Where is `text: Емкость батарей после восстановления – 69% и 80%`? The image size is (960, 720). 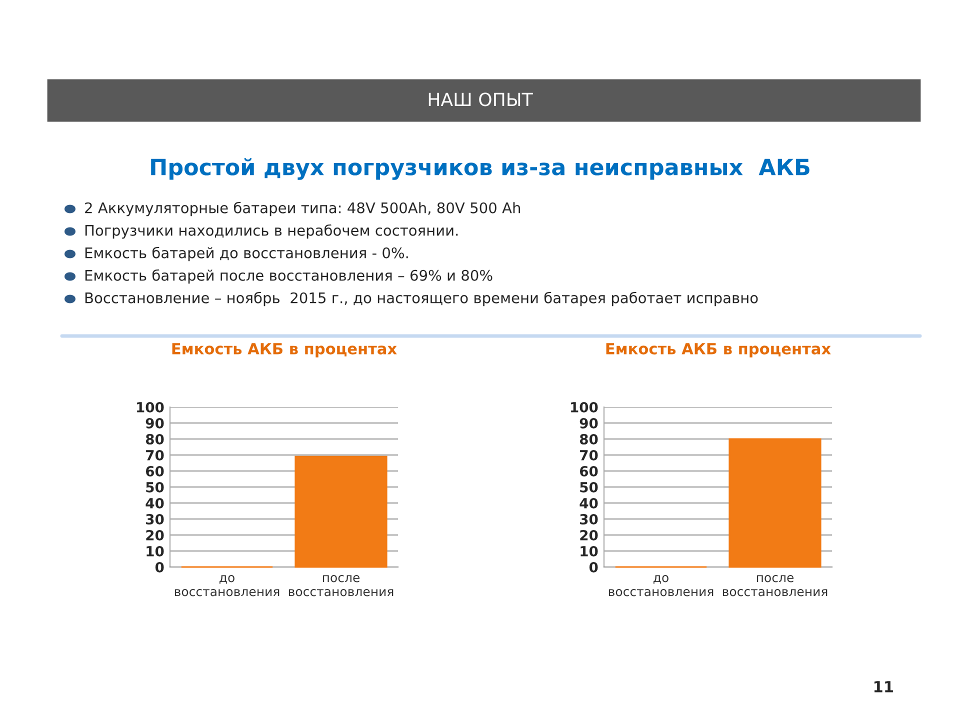
text: Емкость батарей после восстановления – 69% и 80% is located at coordinates (288, 276).